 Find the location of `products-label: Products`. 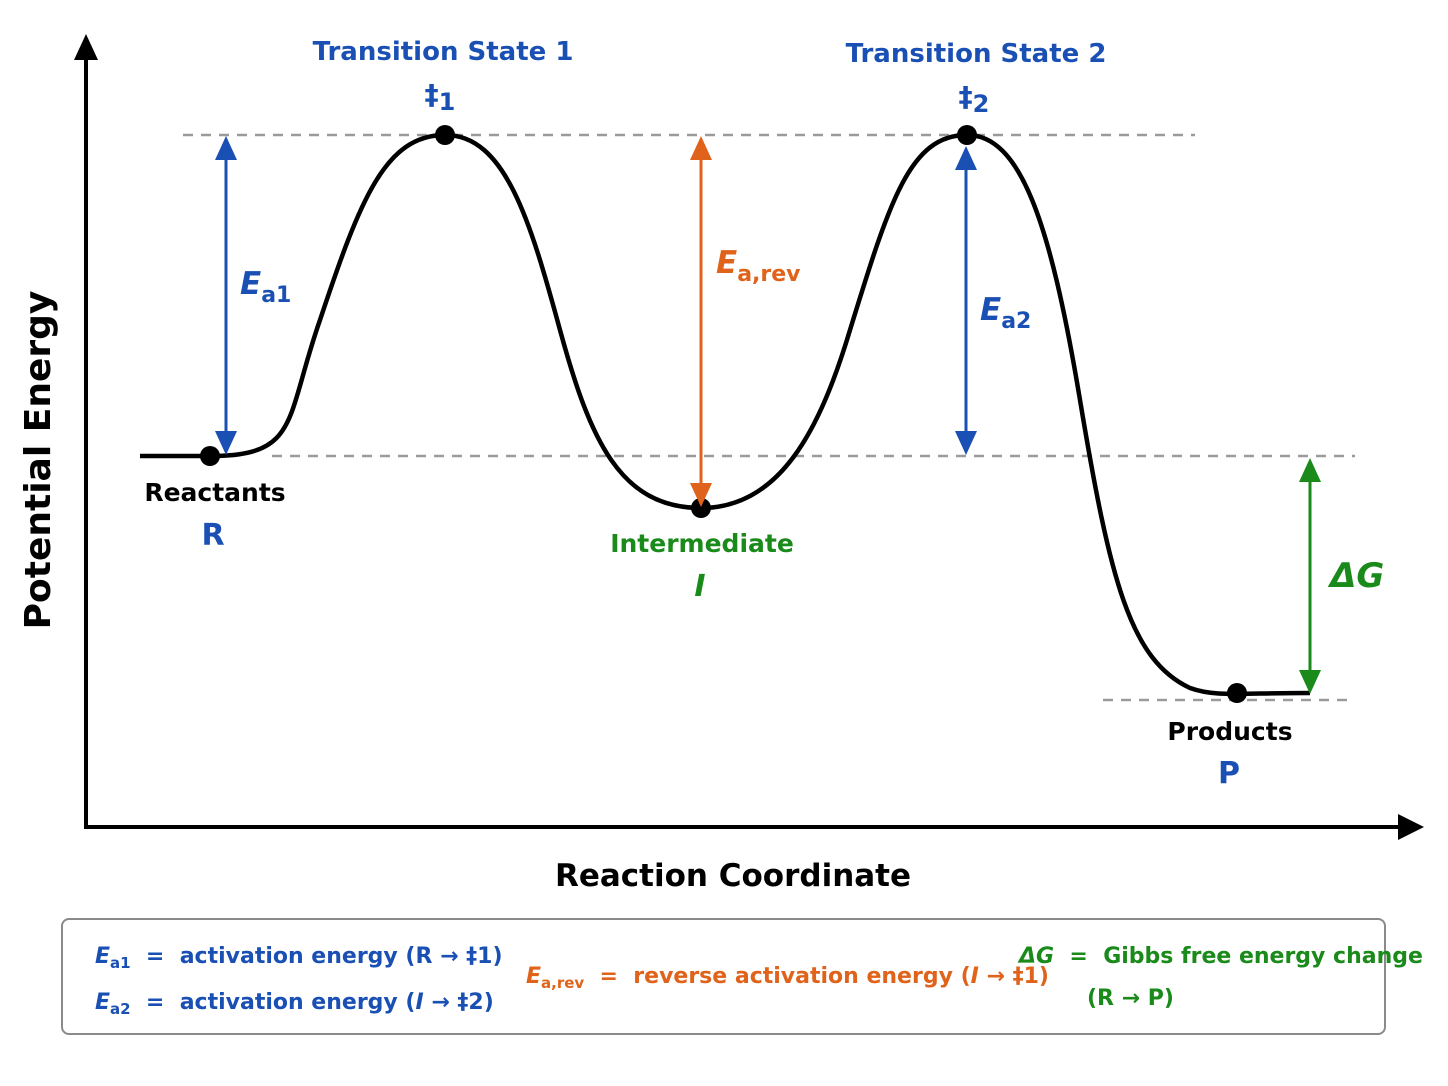

products-label: Products is located at coordinates (1229, 731).